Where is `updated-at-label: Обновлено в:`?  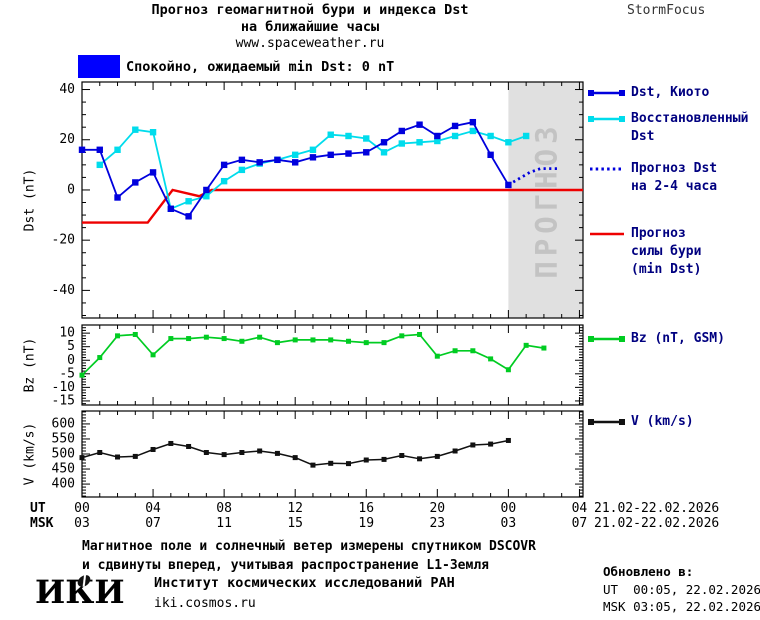 updated-at-label: Обновлено в: is located at coordinates (648, 571).